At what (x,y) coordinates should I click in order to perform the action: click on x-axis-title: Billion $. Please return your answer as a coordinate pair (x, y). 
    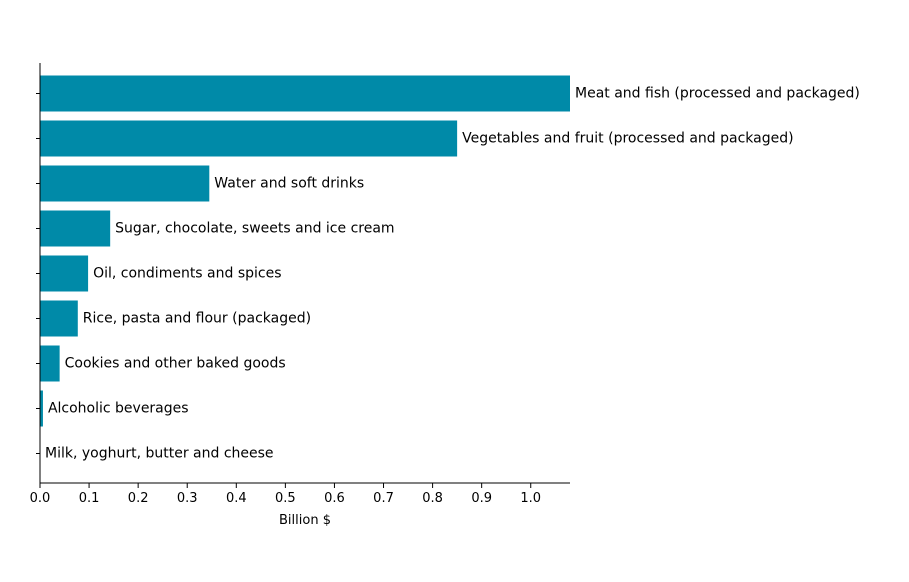
    Looking at the image, I should click on (305, 520).